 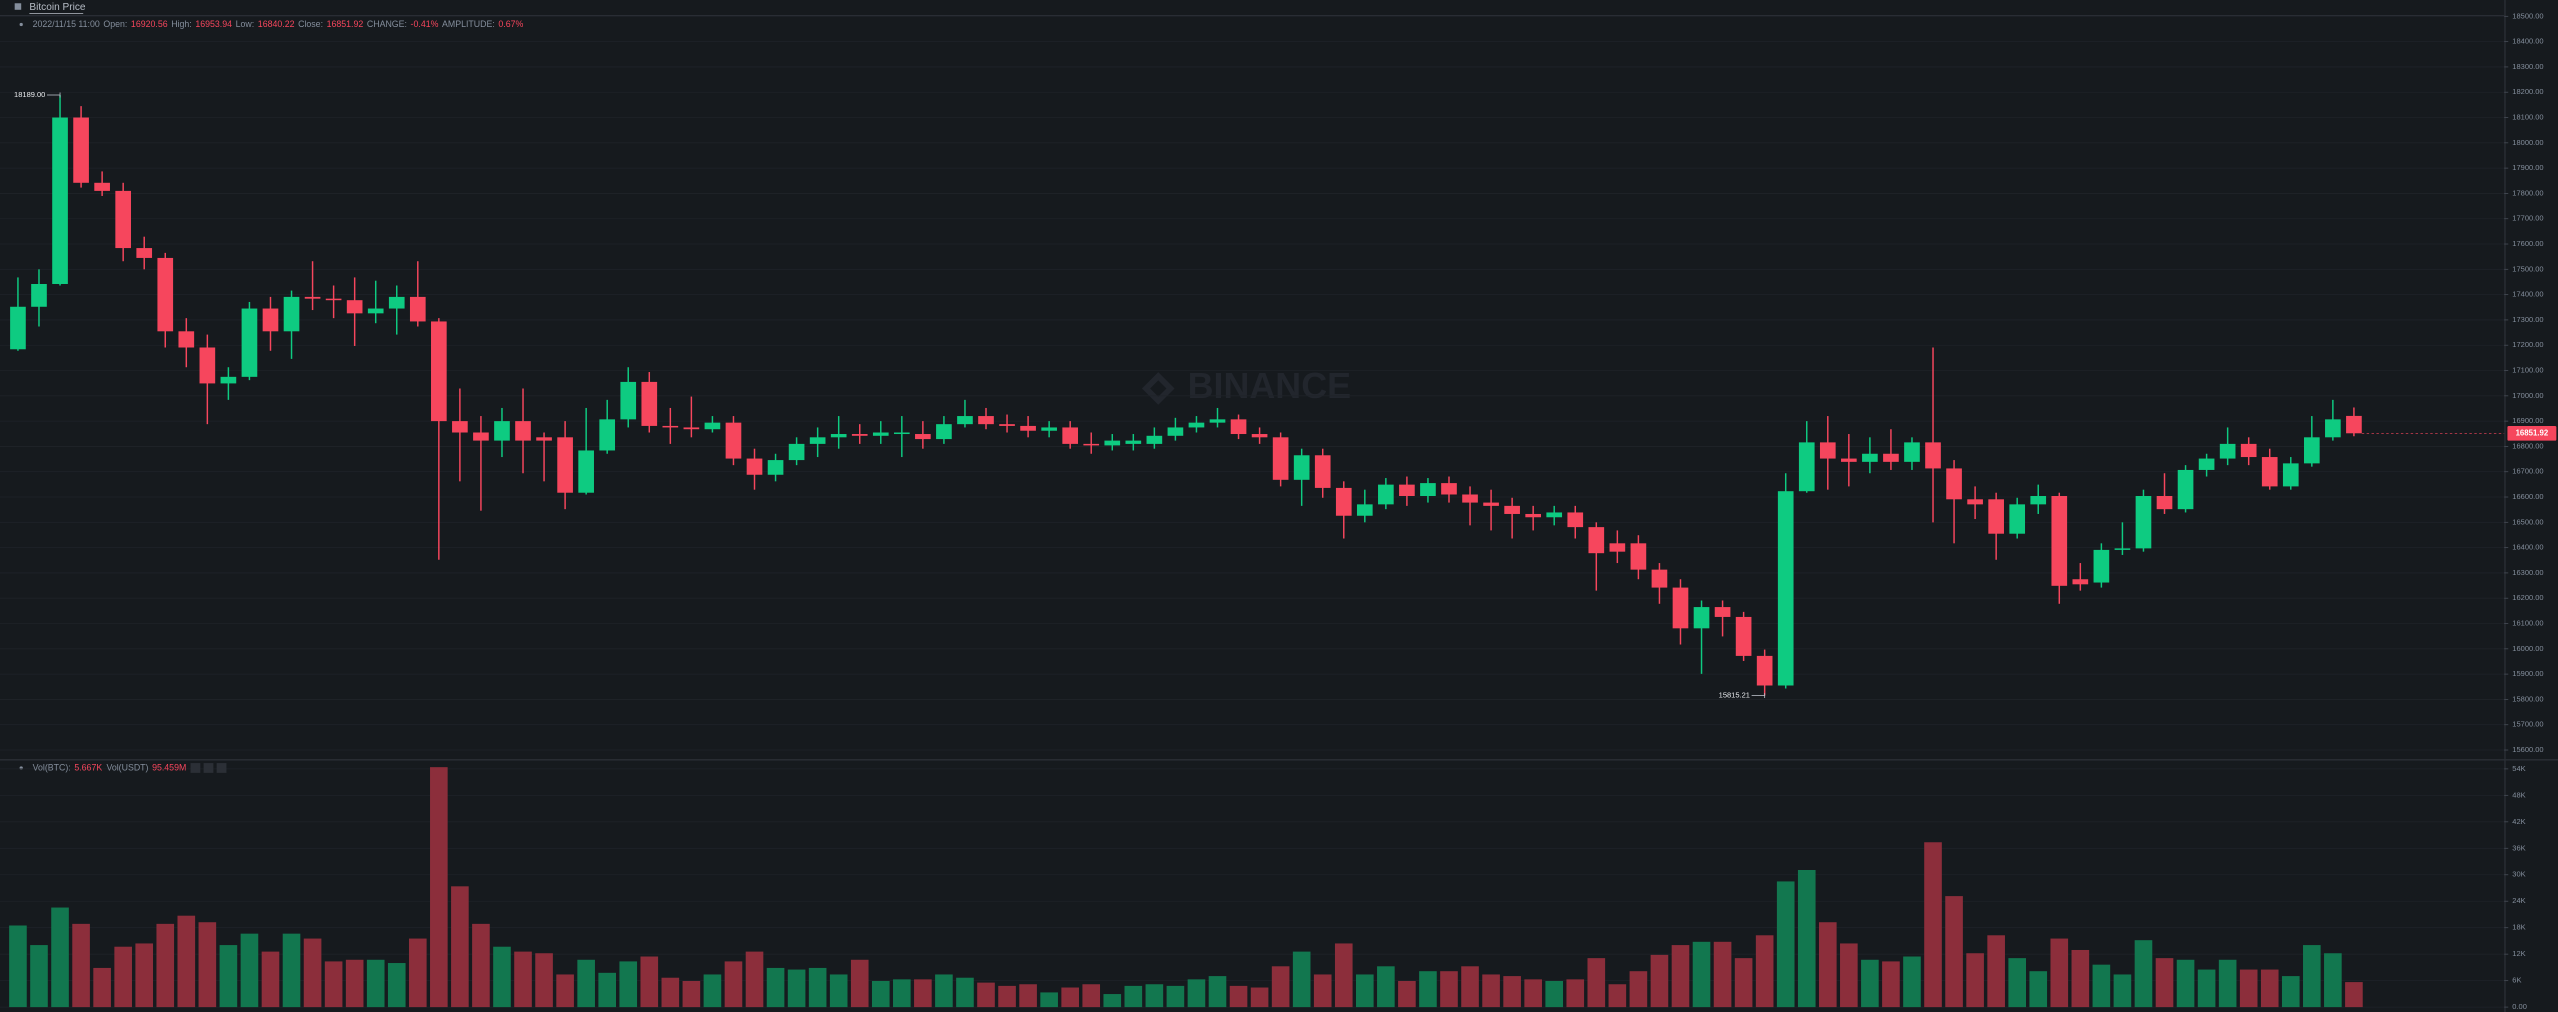 I want to click on y-tick-label: 15600.00, so click(x=2527, y=749).